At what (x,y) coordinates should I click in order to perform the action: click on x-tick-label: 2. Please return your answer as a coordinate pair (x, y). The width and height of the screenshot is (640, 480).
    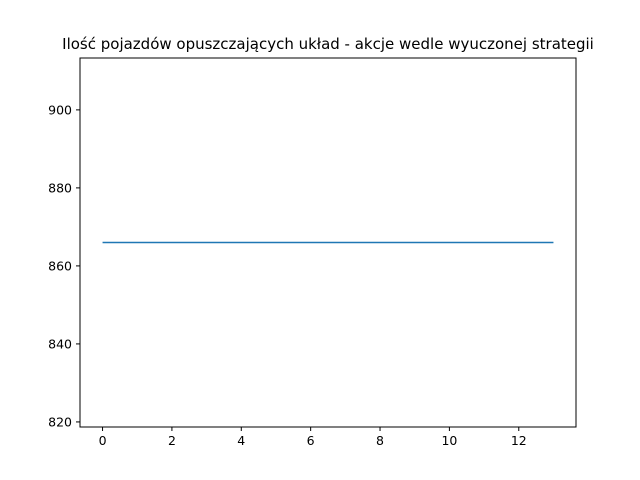
    Looking at the image, I should click on (172, 440).